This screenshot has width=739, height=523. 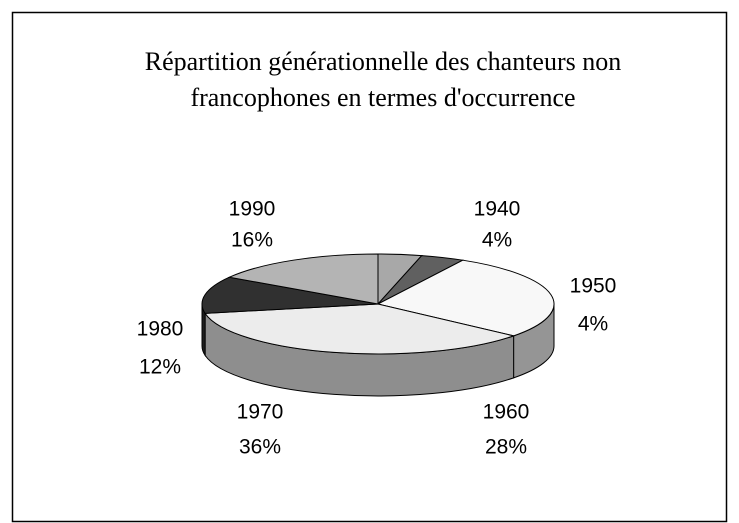 What do you see at coordinates (506, 412) in the screenshot?
I see `slice-category-label: 1960` at bounding box center [506, 412].